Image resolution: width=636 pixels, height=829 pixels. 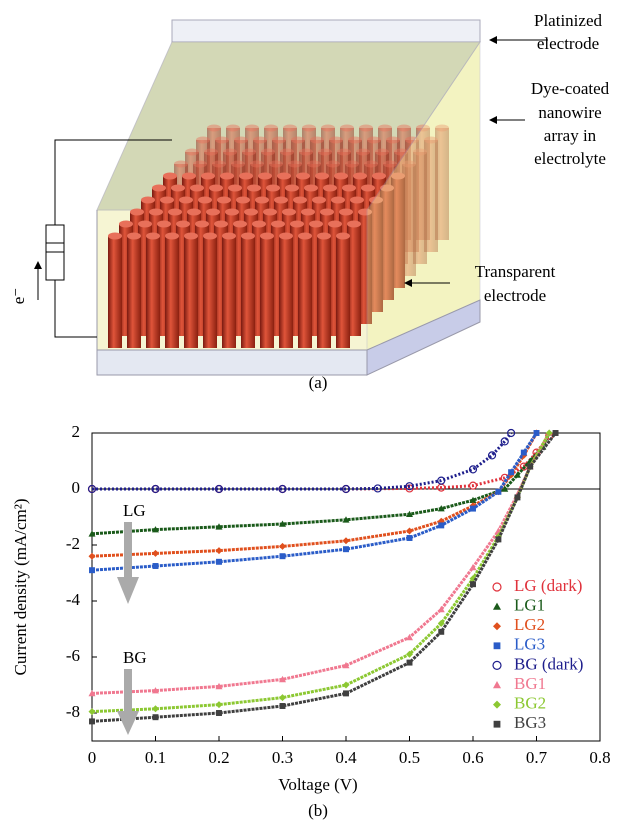 I want to click on annotation: BG, so click(x=135, y=657).